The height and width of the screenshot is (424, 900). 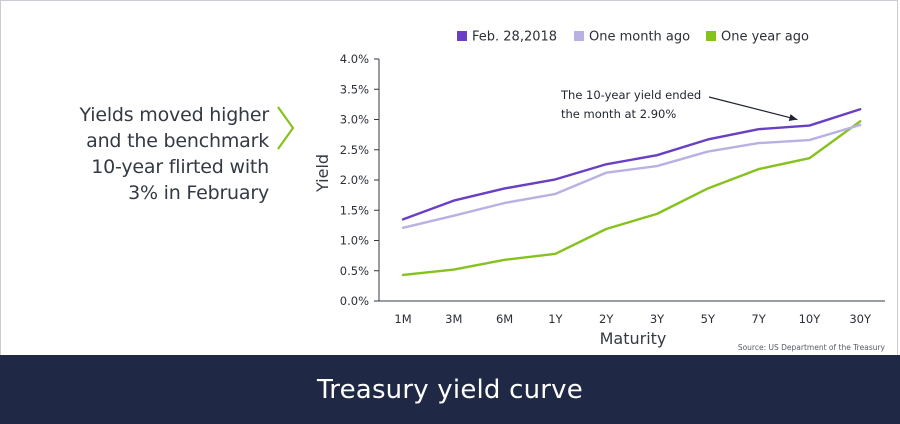 What do you see at coordinates (354, 241) in the screenshot?
I see `y-tick-label: 1.0%` at bounding box center [354, 241].